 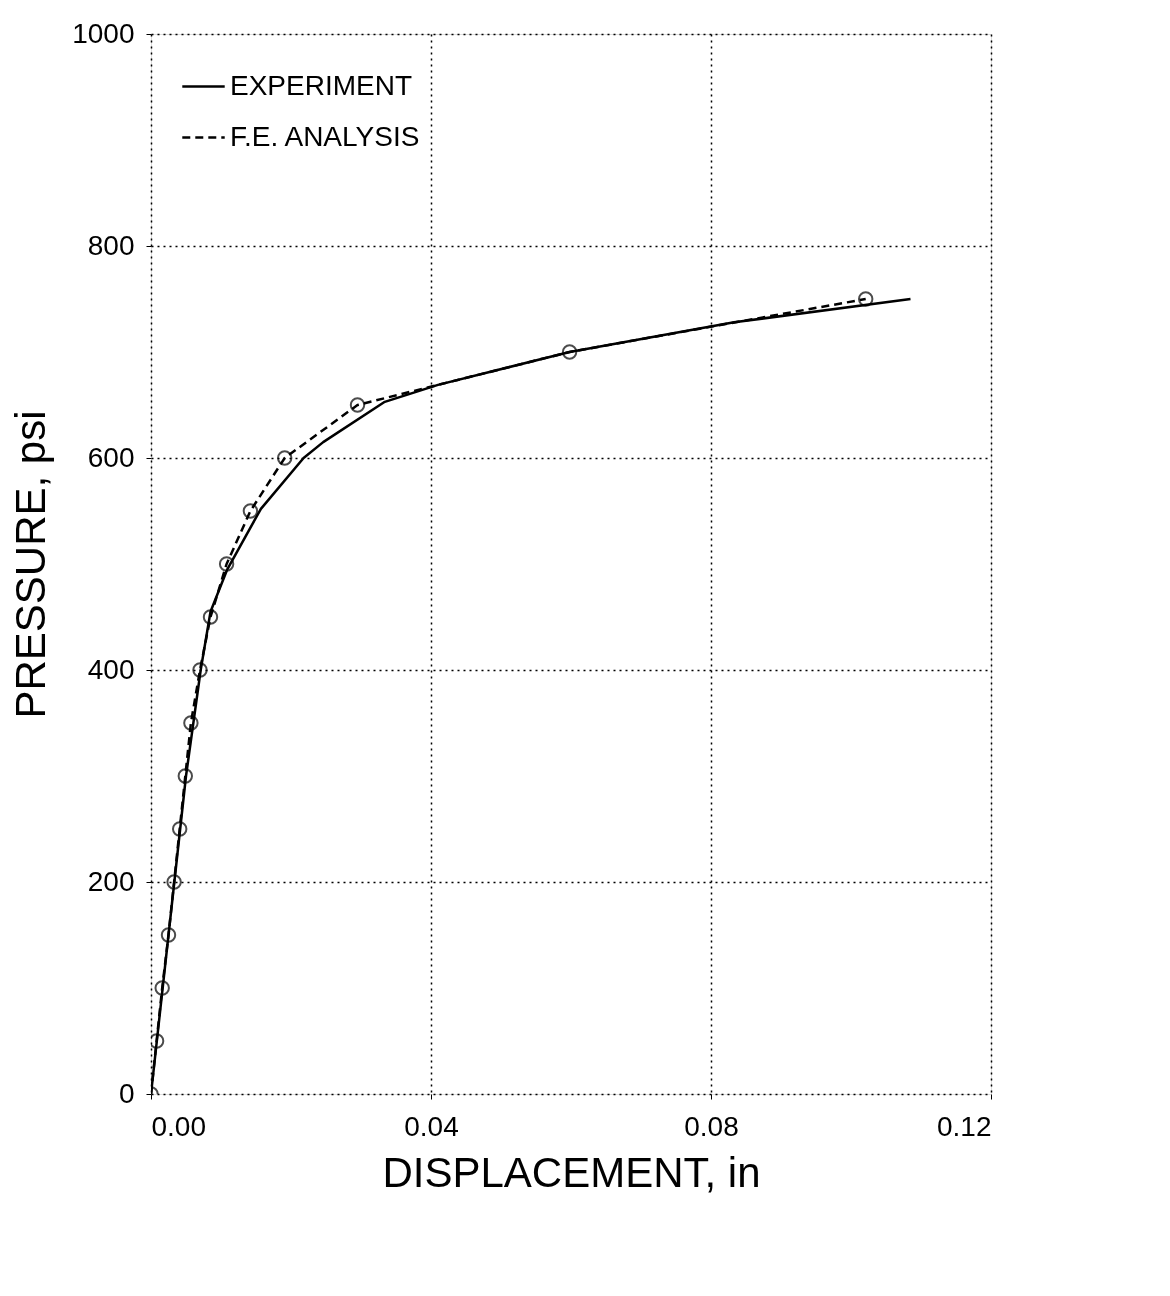 What do you see at coordinates (111, 669) in the screenshot?
I see `y-tick-label: 400` at bounding box center [111, 669].